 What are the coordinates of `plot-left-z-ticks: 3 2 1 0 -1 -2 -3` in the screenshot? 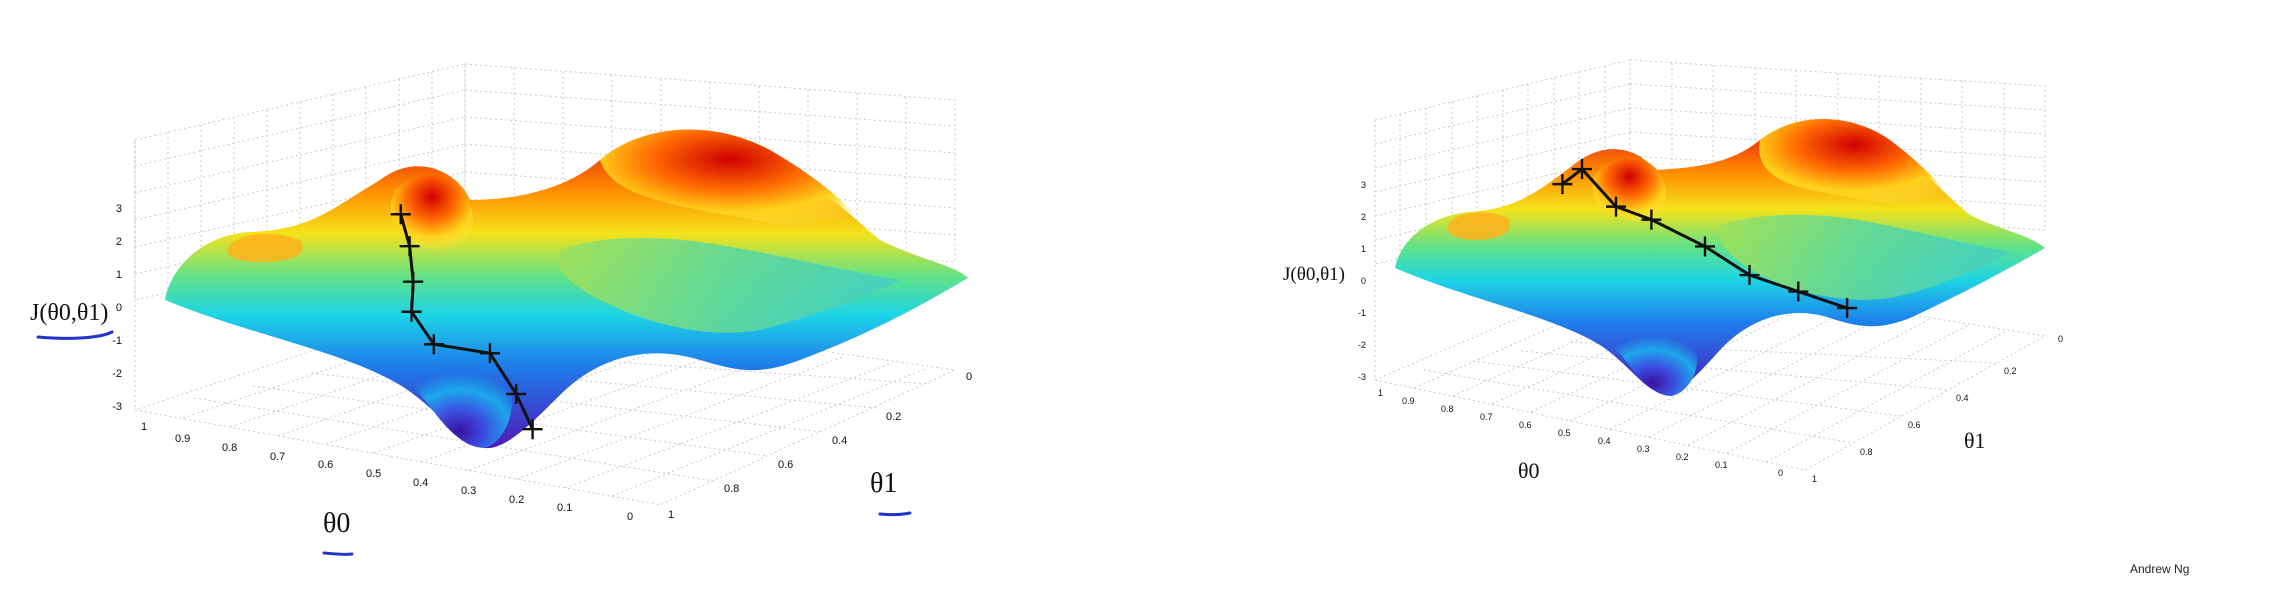 It's located at (117, 308).